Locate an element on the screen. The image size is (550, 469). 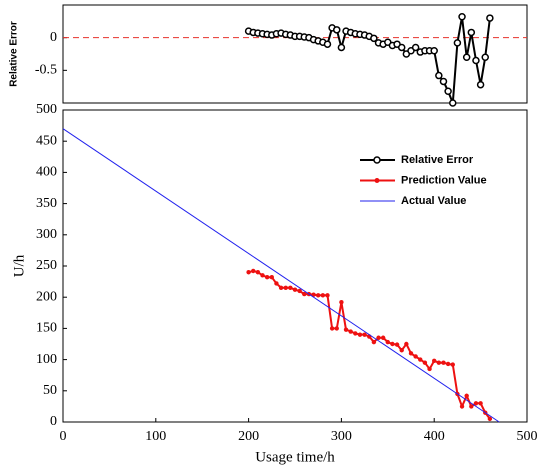
x-tick-label: 500 is located at coordinates (527, 436).